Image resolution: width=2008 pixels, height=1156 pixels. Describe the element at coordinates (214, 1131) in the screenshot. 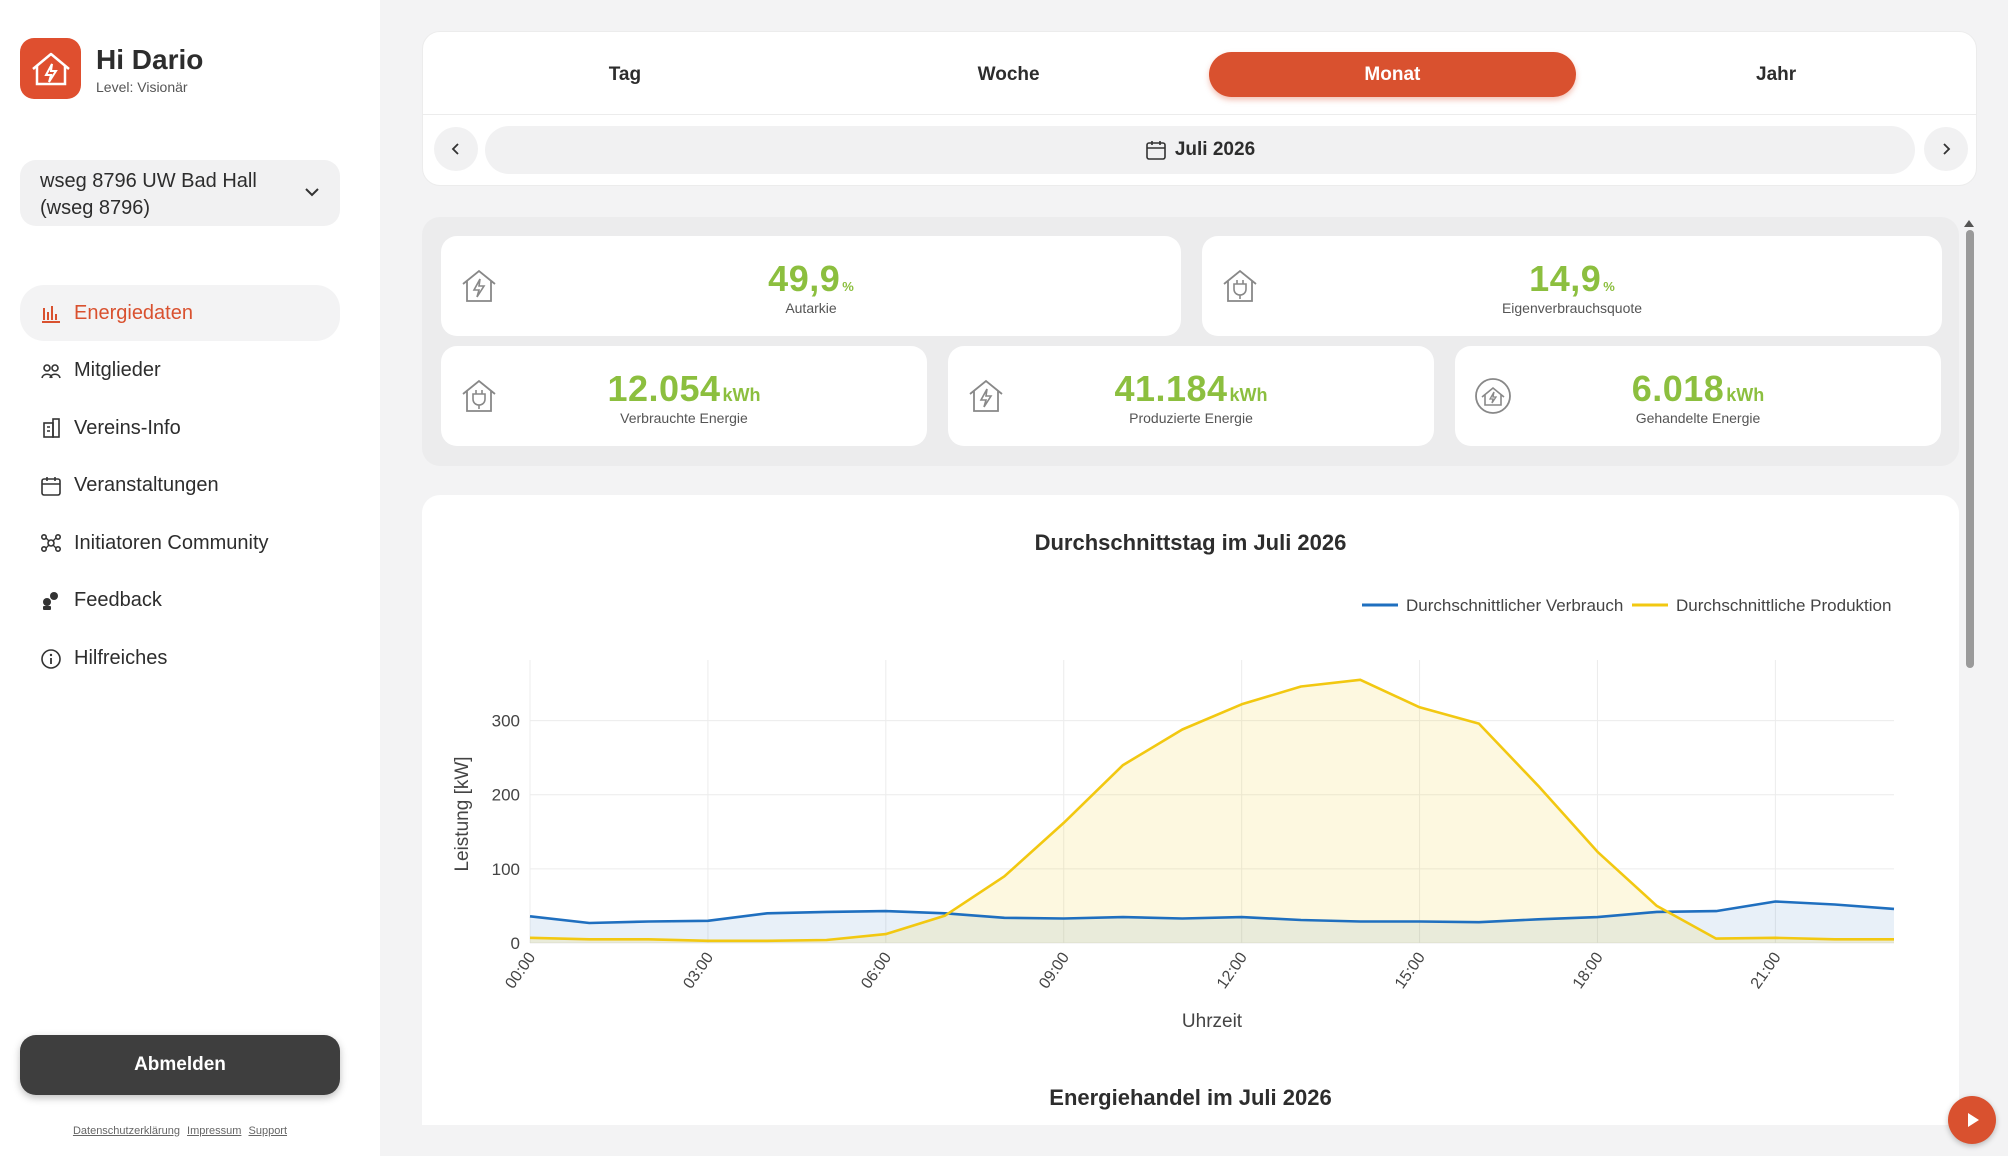

I see `imprint-link: Impressum` at that location.